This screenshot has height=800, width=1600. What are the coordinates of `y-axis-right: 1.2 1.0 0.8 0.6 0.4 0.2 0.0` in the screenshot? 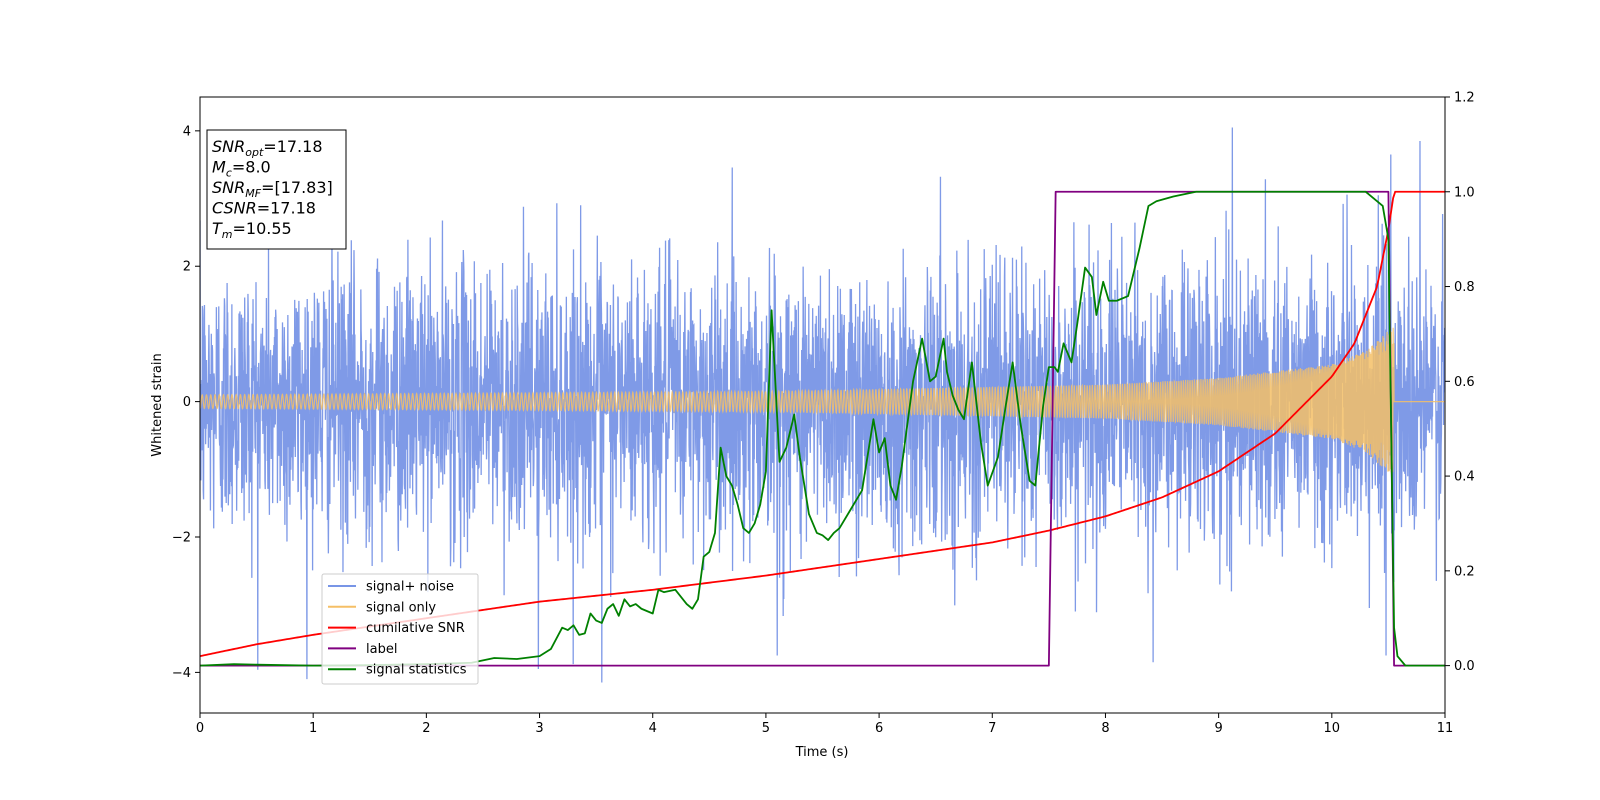 It's located at (1460, 382).